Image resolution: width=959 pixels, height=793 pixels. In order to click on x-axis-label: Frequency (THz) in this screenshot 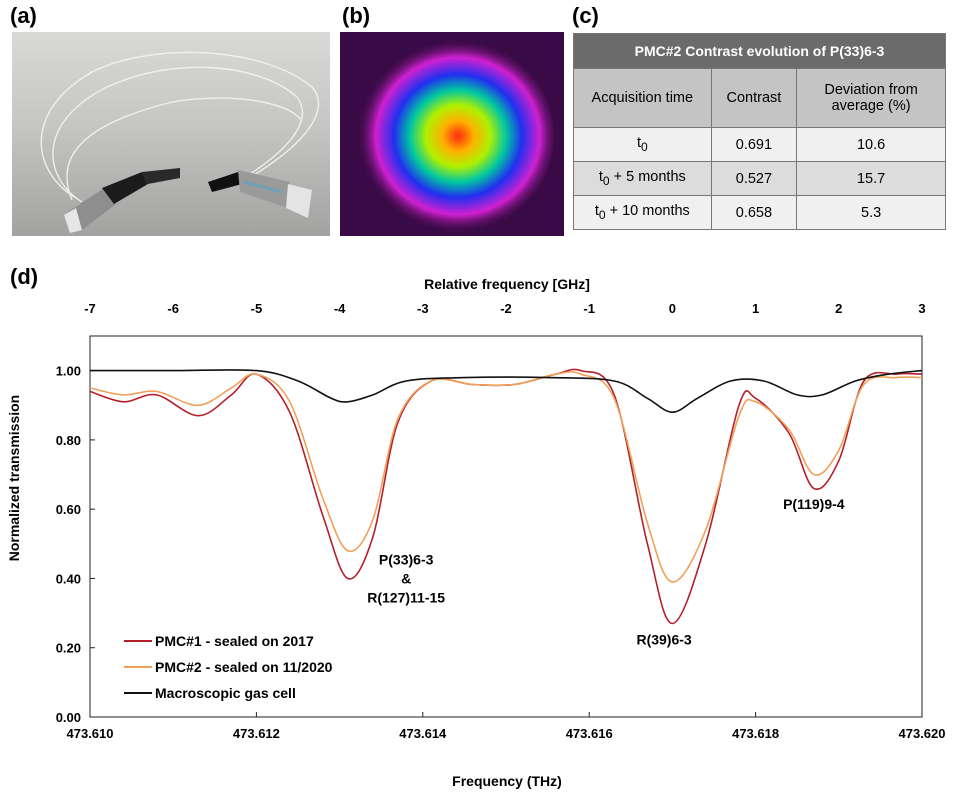, I will do `click(507, 781)`.